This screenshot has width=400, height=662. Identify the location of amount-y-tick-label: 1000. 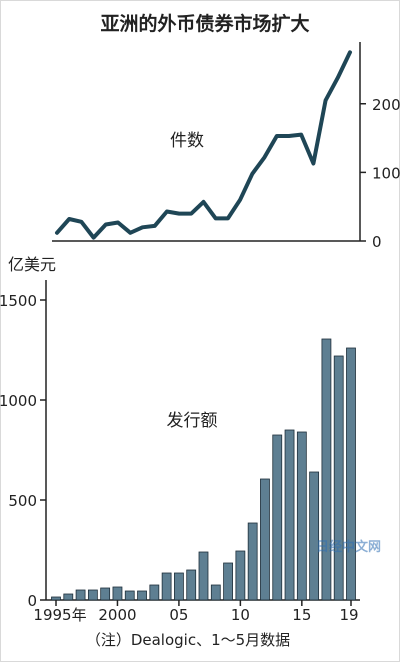
(18, 401).